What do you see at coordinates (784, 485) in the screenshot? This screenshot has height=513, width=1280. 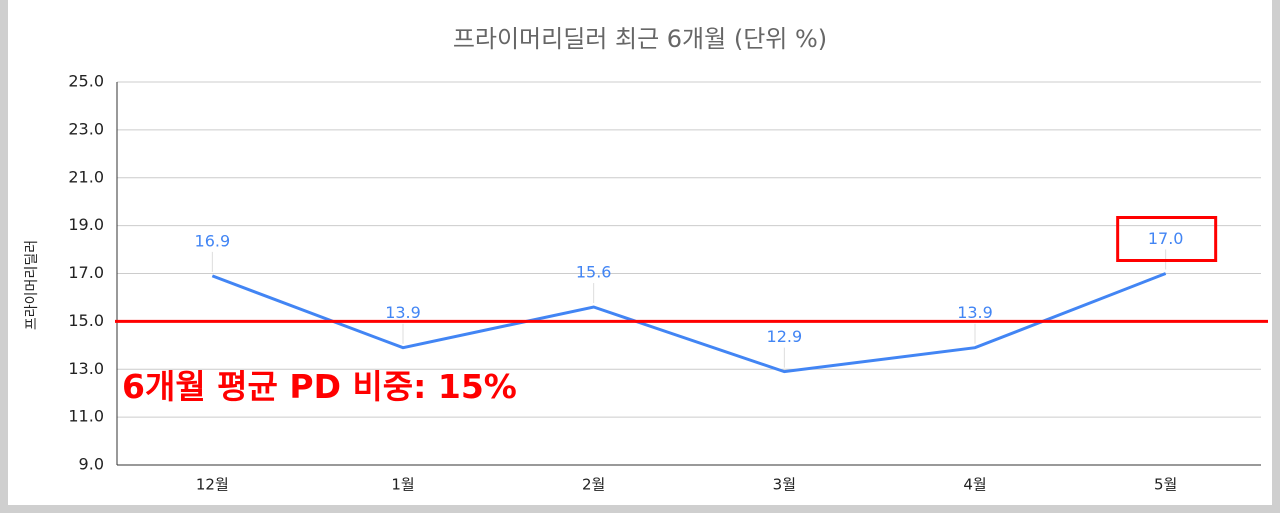 I see `x-tick-label: 3월` at bounding box center [784, 485].